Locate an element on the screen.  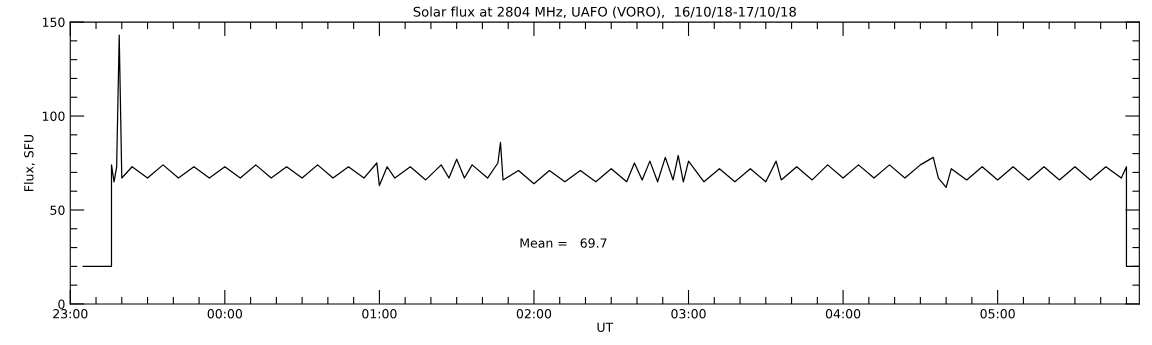
chart-title: Solar flux at 2804 MHz, UAFO (VORO), 16/10/18-17/10/18 is located at coordinates (604, 12).